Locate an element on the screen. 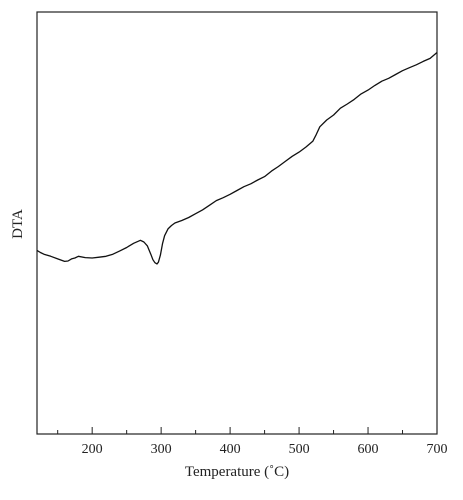  x-axis-ticks is located at coordinates (247, 430).